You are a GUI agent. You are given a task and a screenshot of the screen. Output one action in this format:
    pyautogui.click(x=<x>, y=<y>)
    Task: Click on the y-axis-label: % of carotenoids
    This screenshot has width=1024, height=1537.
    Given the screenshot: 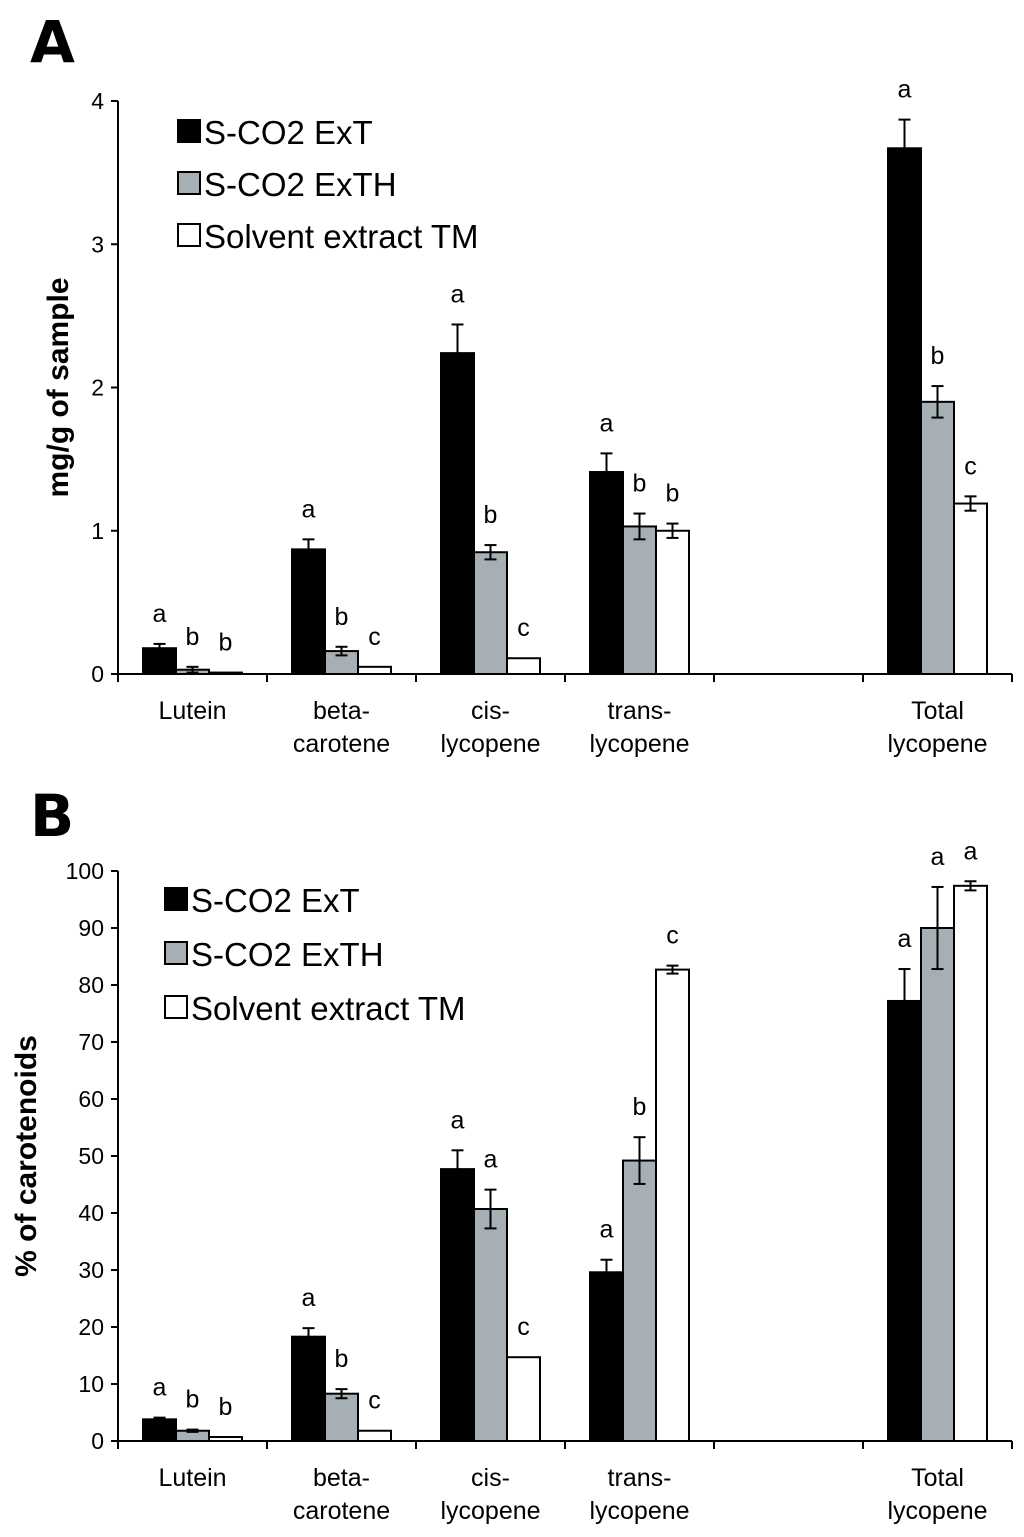 What is the action you would take?
    pyautogui.click(x=26, y=1156)
    